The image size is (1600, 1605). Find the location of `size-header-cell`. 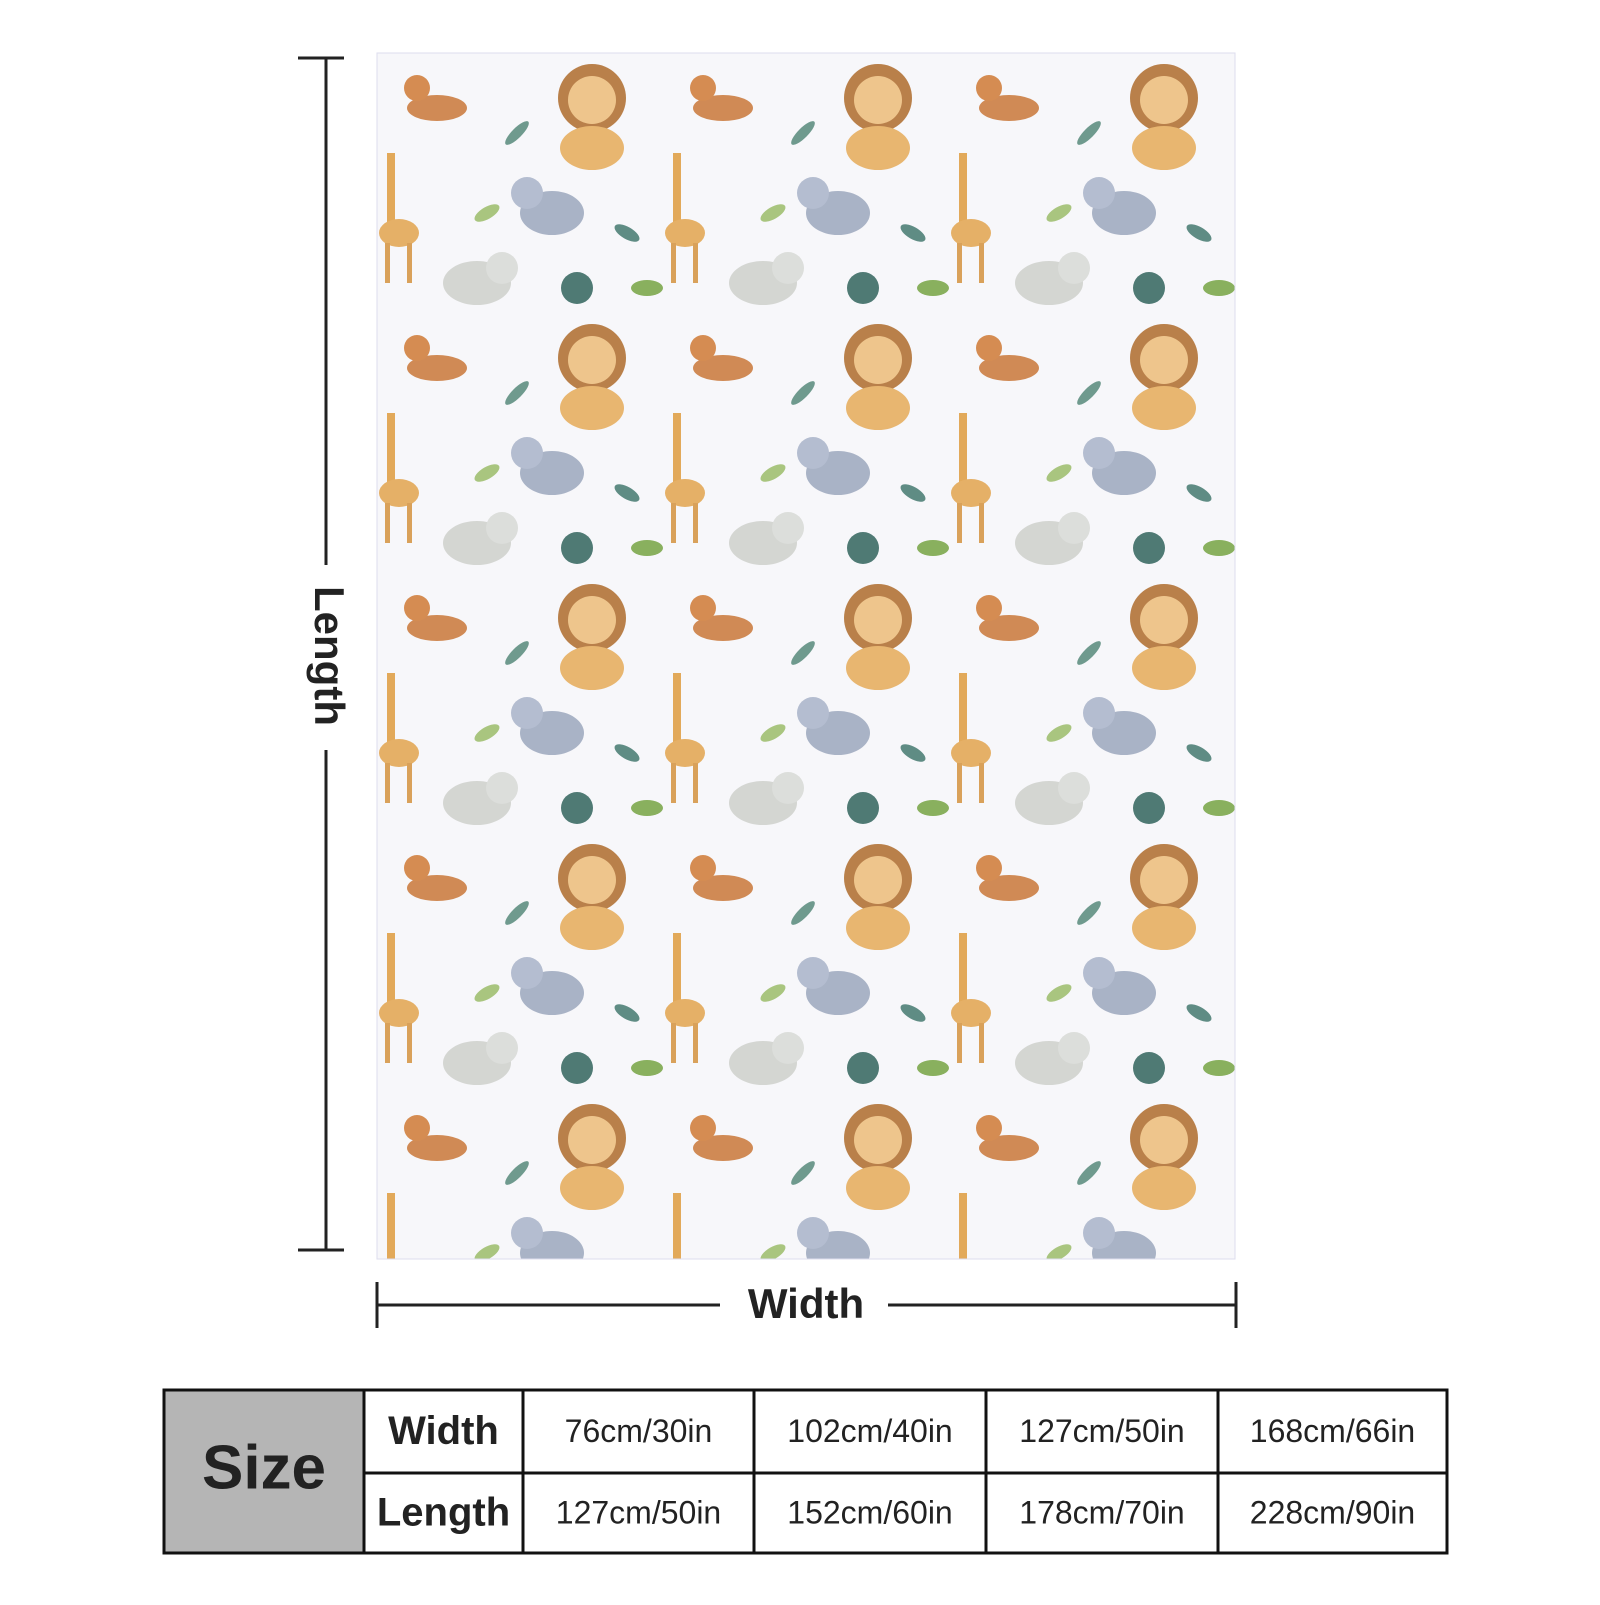

size-header-cell is located at coordinates (264, 1471).